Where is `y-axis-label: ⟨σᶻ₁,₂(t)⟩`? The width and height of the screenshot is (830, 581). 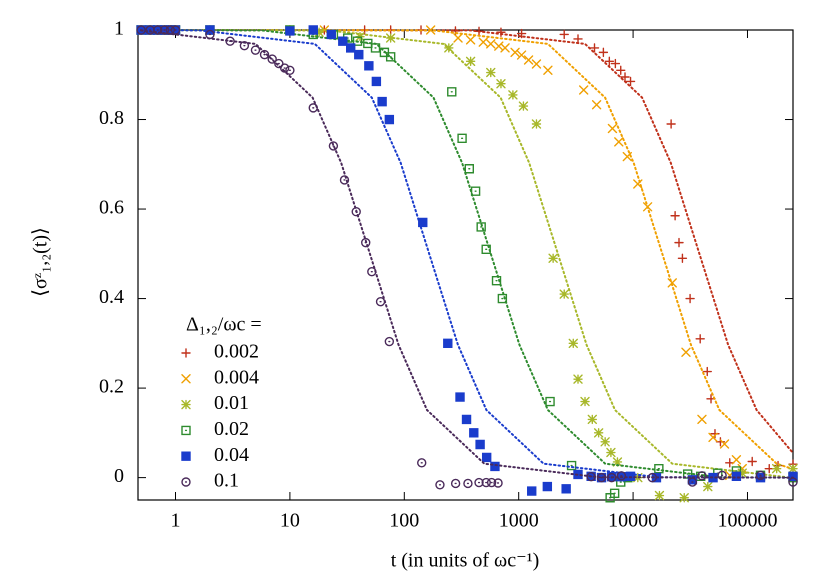 y-axis-label: ⟨σᶻ₁,₂(t)⟩ is located at coordinates (41, 262).